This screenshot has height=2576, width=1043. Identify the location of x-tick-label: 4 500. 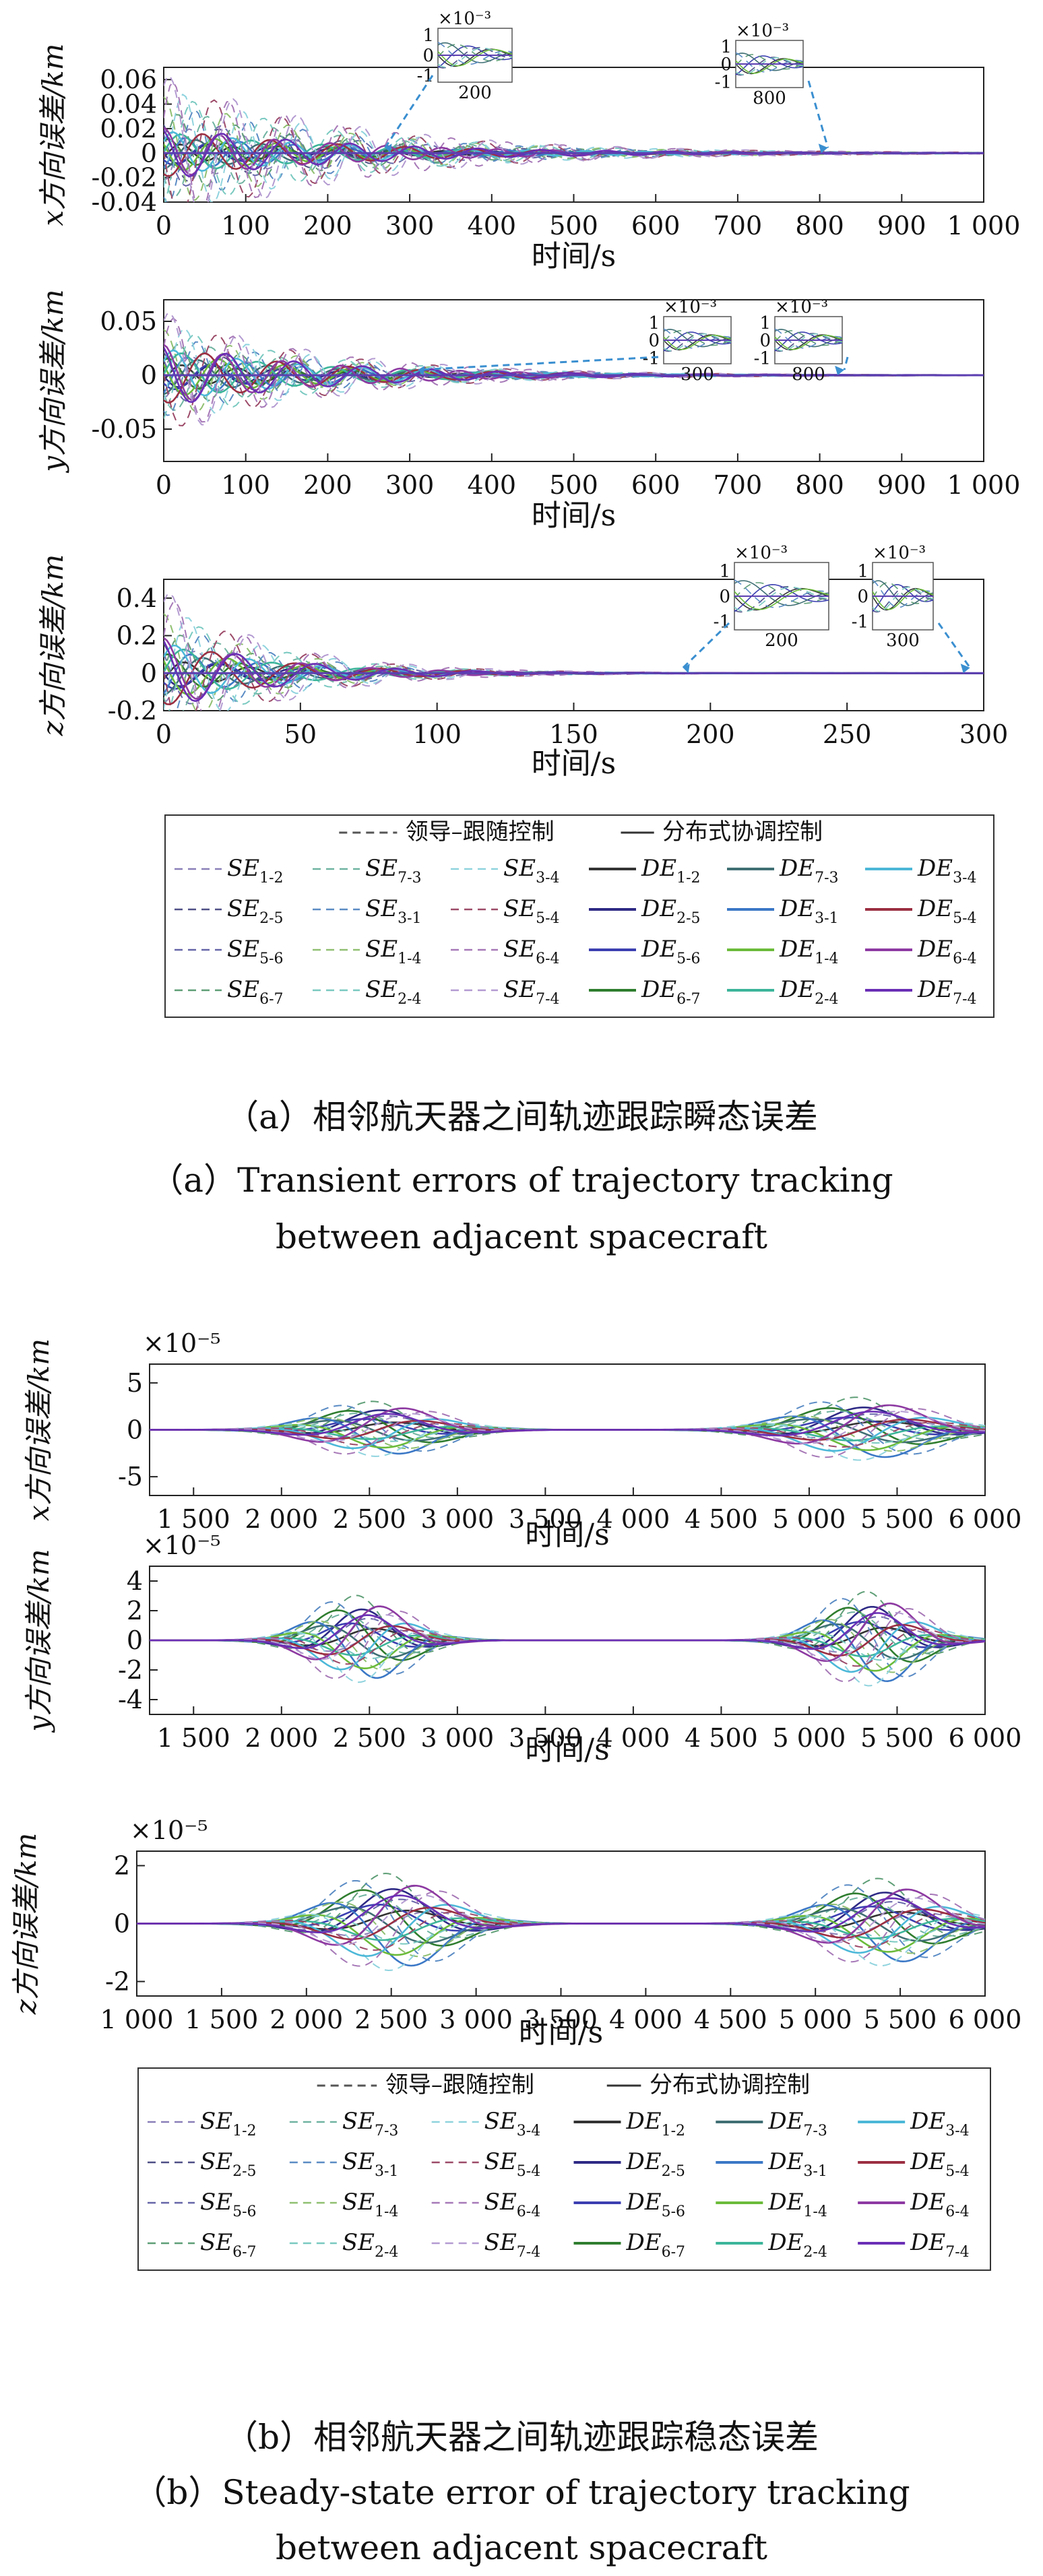
(721, 1738).